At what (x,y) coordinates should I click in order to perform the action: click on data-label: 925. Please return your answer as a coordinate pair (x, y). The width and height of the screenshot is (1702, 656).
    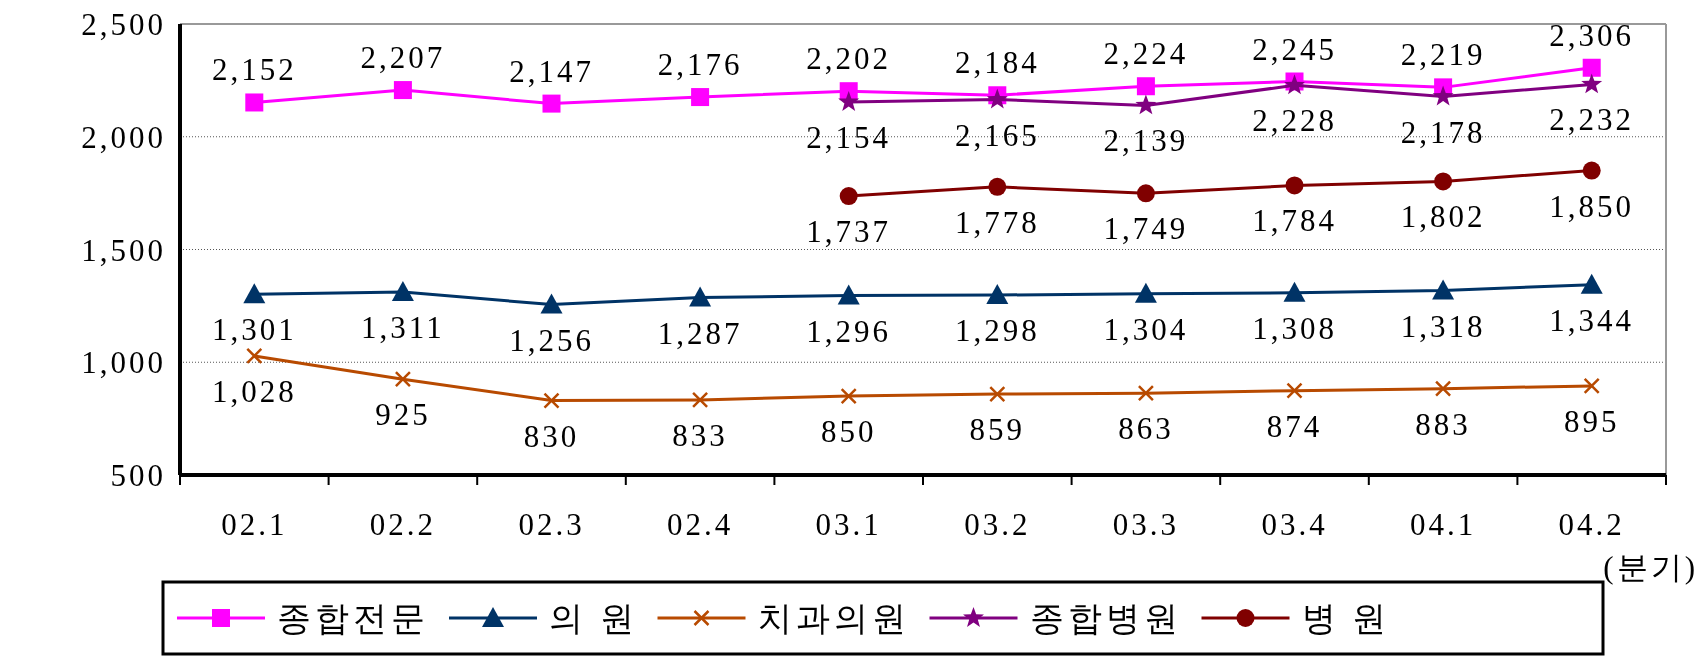
    Looking at the image, I should click on (403, 415).